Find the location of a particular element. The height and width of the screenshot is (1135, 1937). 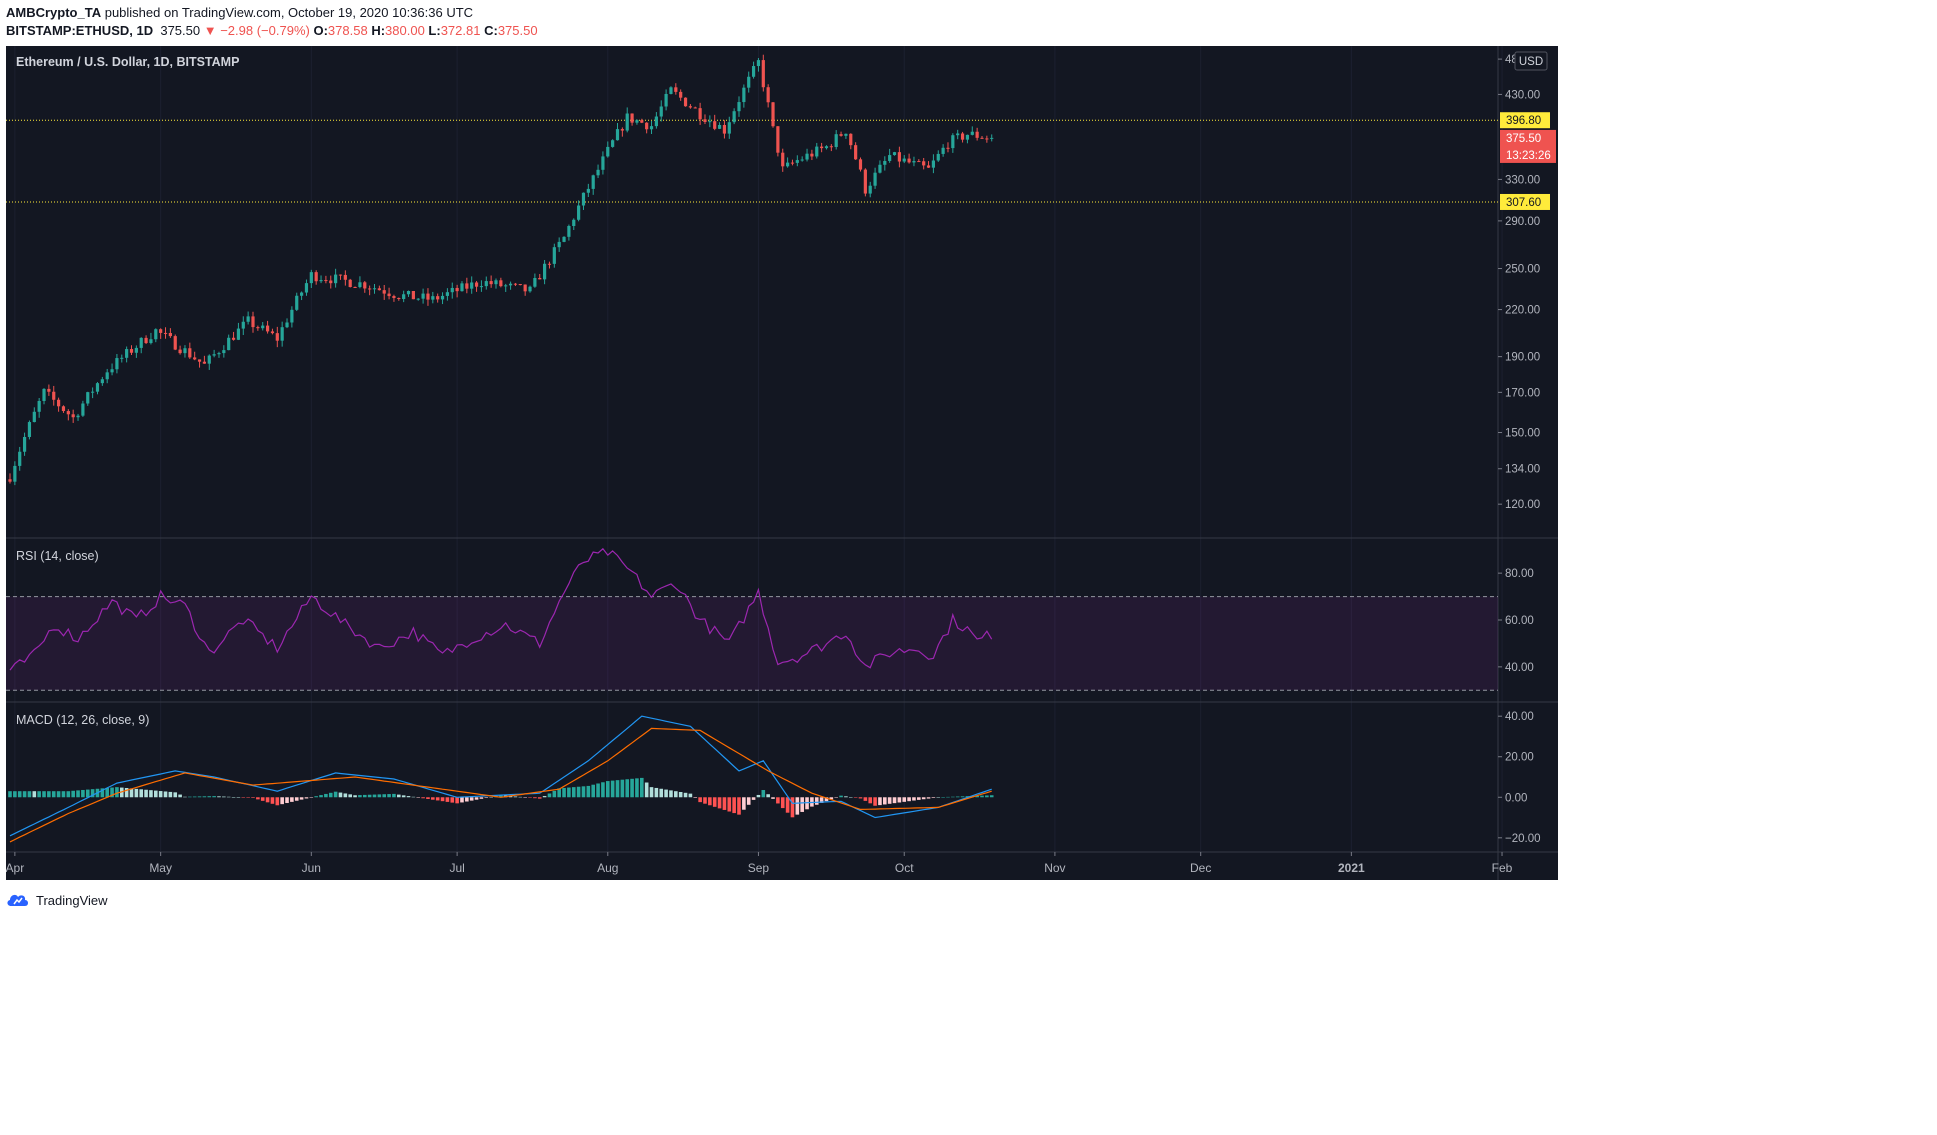

tradingview-brand: TradingView is located at coordinates (72, 900).